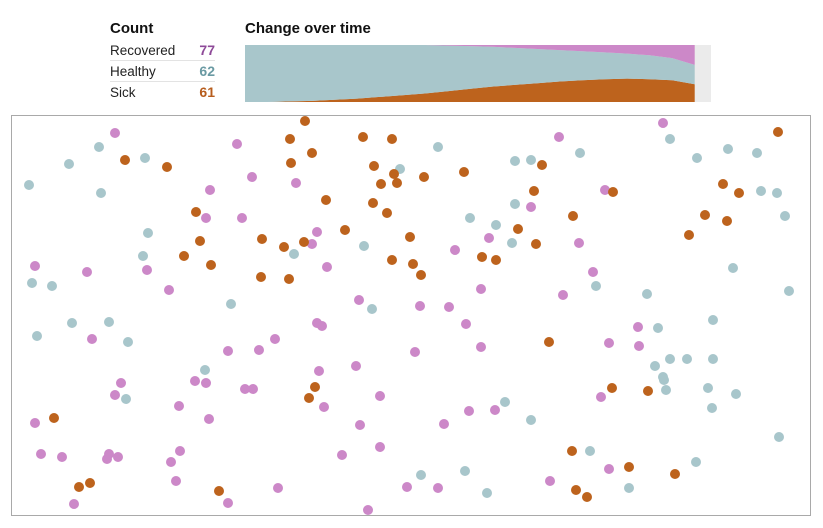 This screenshot has width=823, height=528. What do you see at coordinates (470, 90) in the screenshot?
I see `area-sick` at bounding box center [470, 90].